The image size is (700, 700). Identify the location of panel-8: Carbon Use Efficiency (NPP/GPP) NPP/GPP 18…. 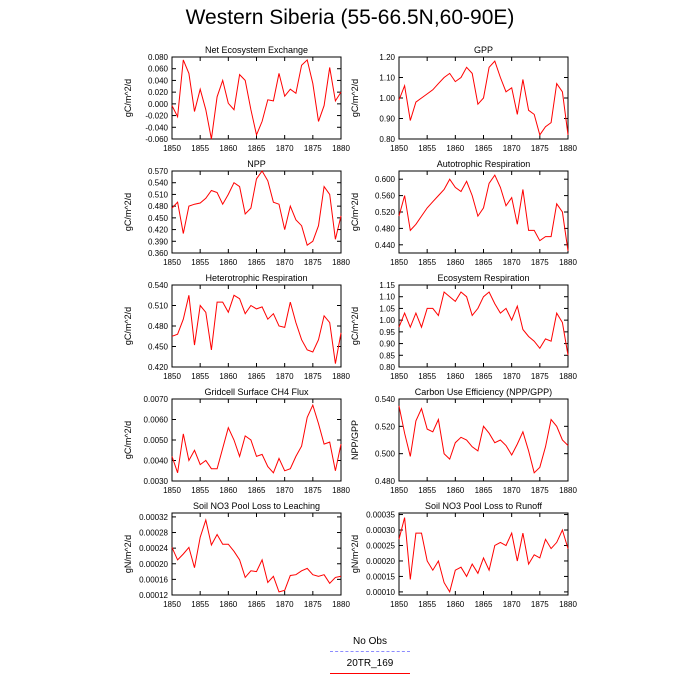
(463, 441).